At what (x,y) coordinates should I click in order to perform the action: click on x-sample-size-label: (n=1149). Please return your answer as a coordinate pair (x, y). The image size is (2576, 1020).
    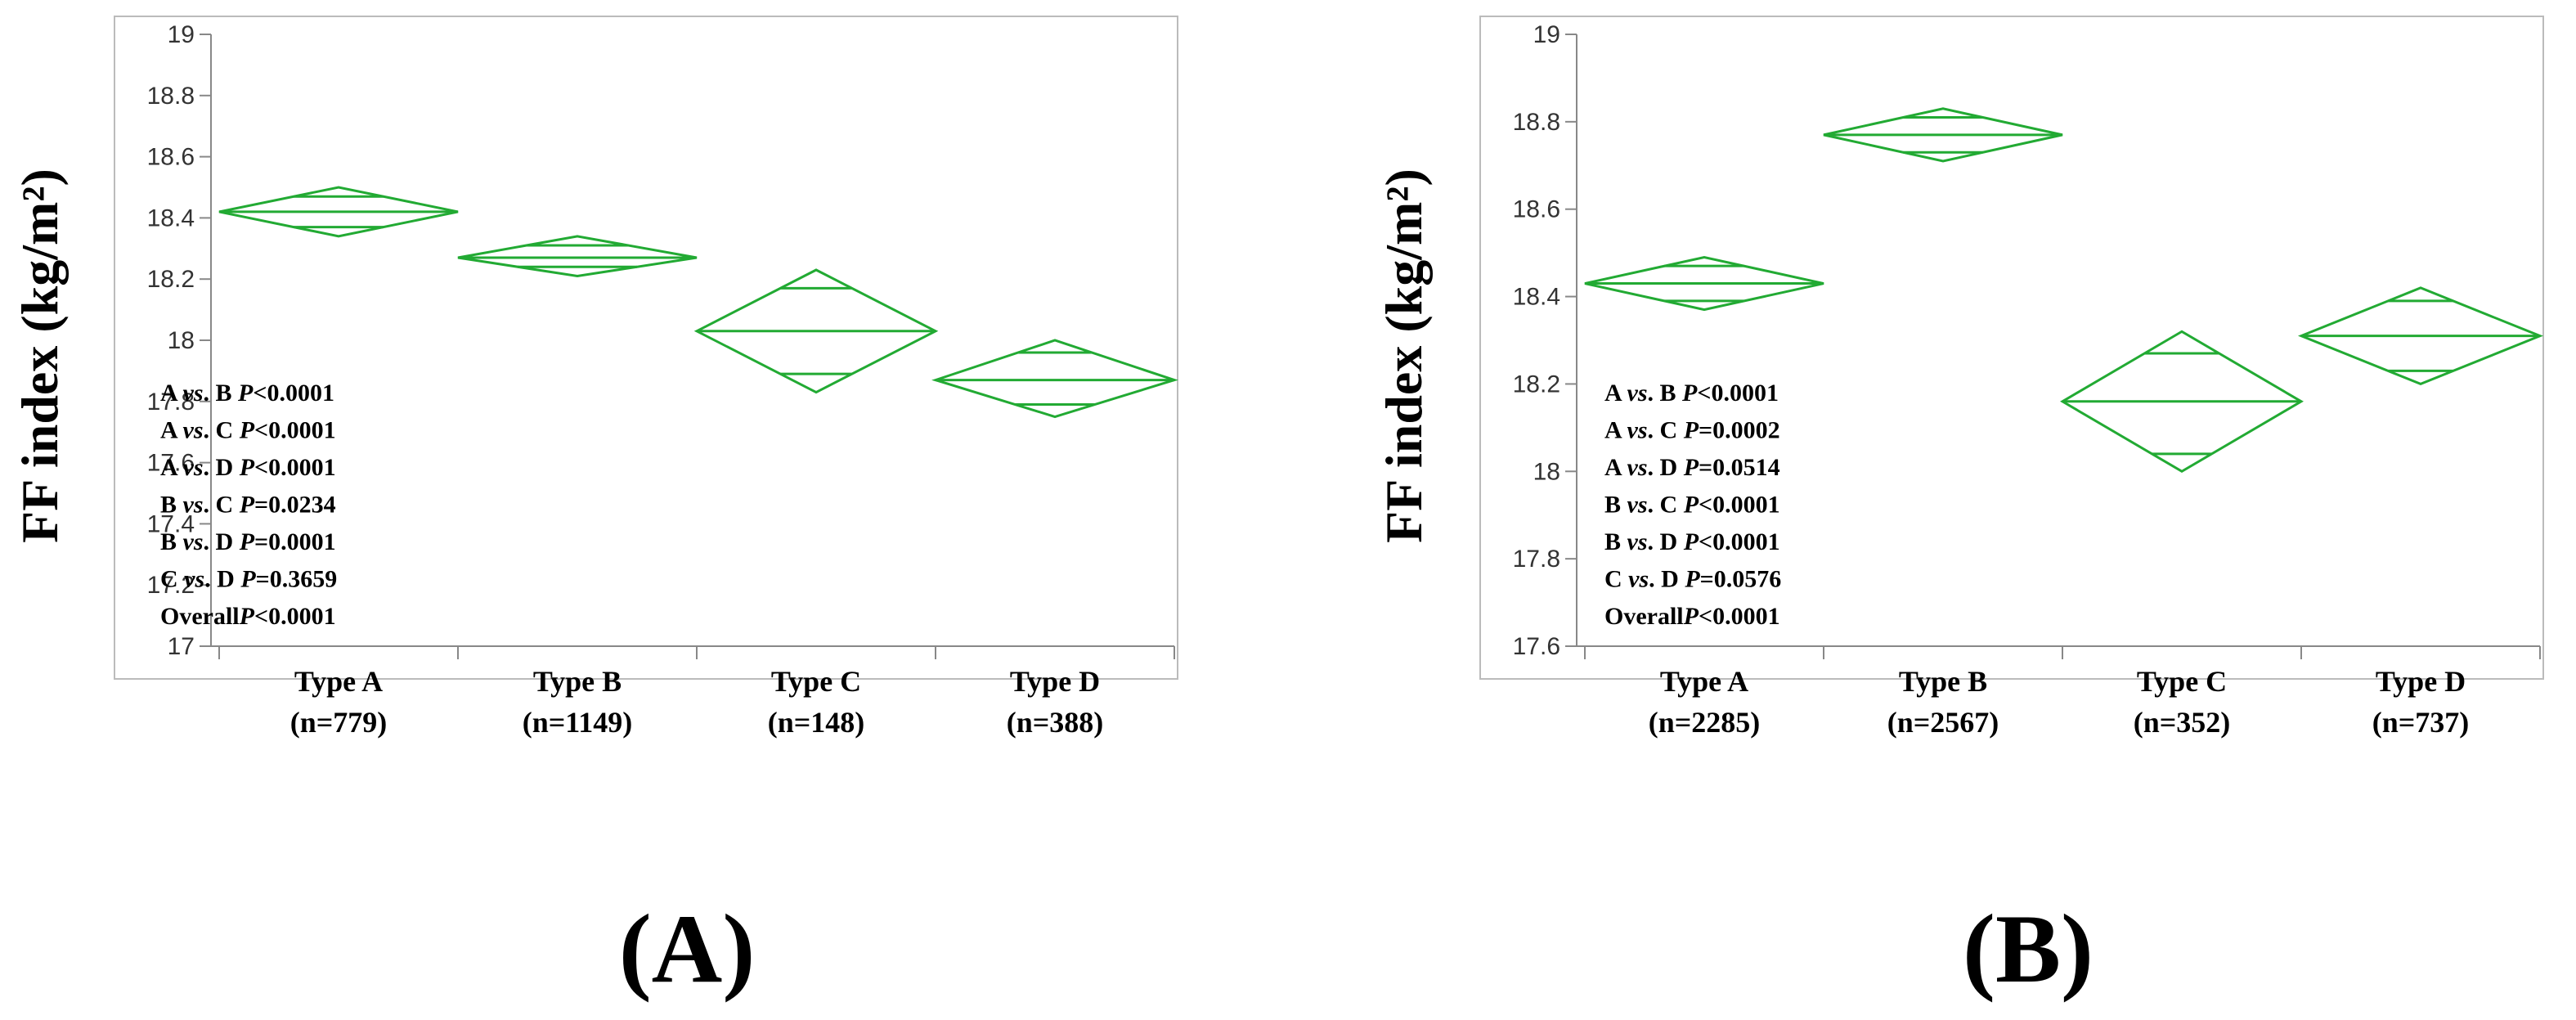
    Looking at the image, I should click on (578, 723).